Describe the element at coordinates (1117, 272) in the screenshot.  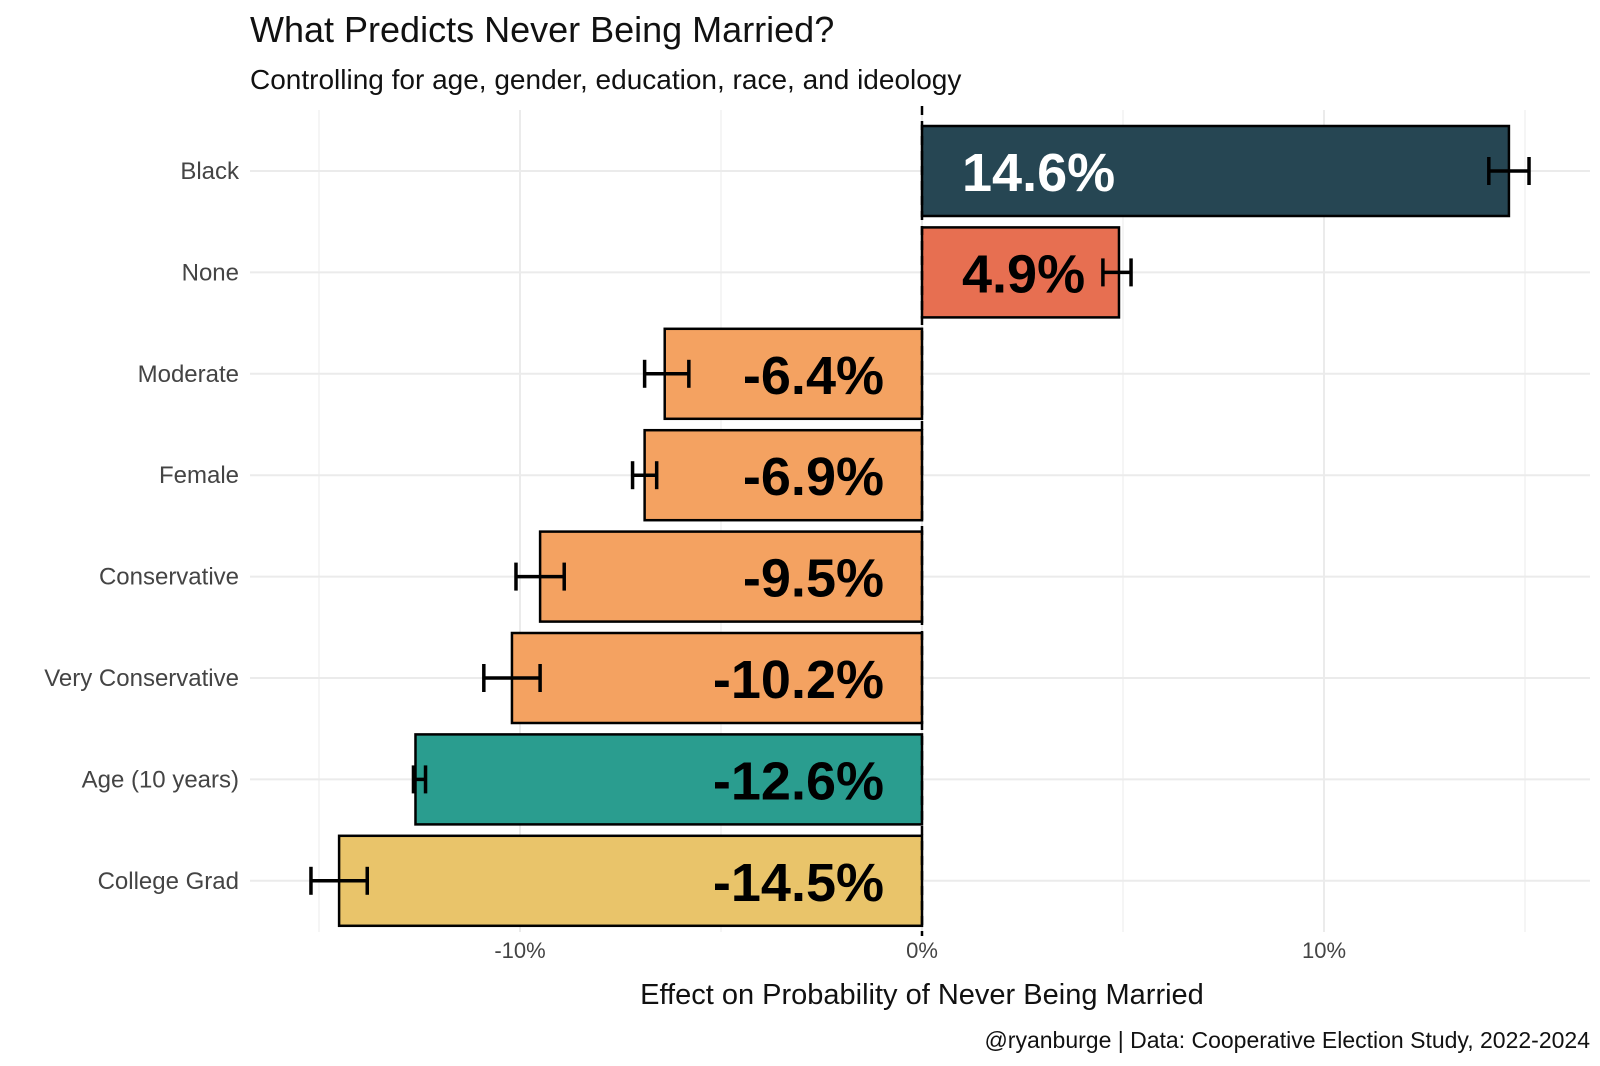
I see `error-bar-none` at that location.